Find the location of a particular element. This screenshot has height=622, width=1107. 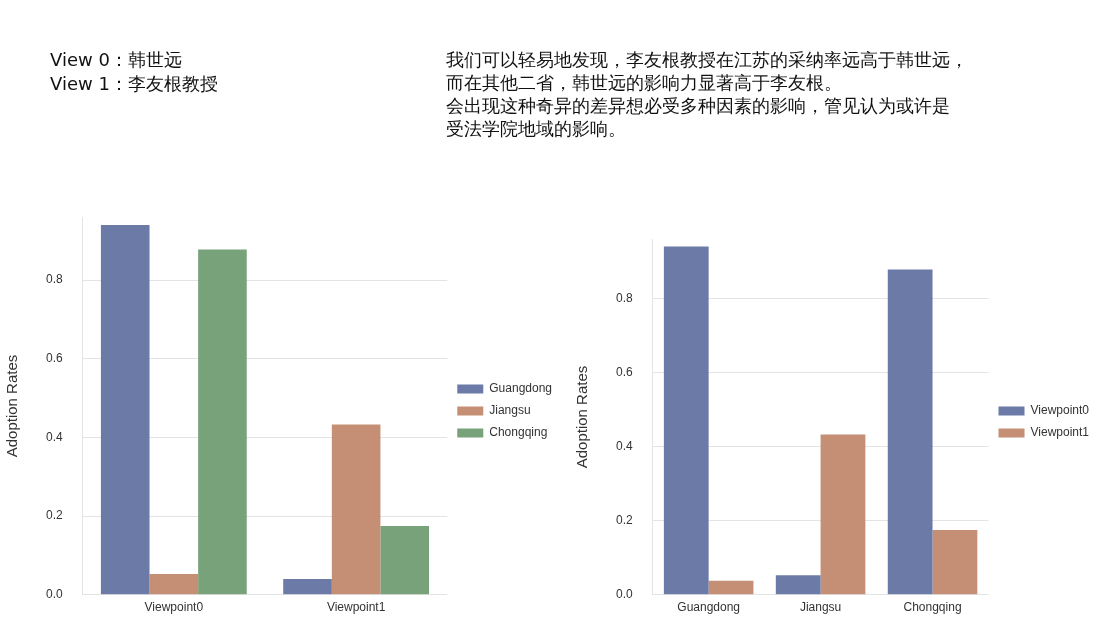

x-tick-label: Viewpoint0 is located at coordinates (174, 607).